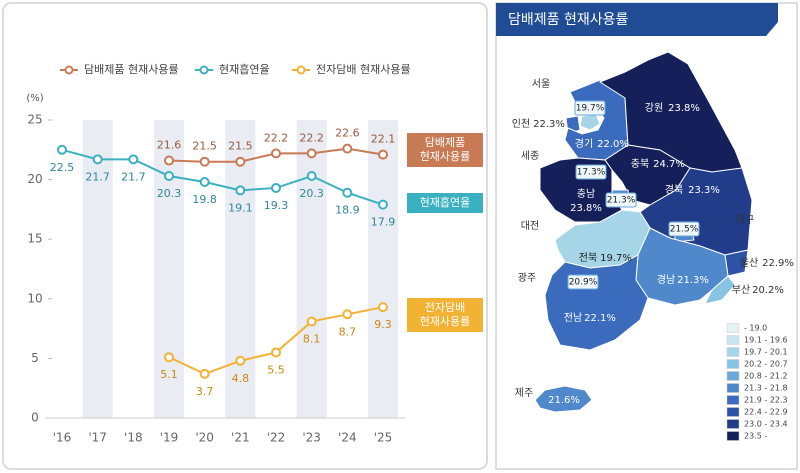 This screenshot has width=800, height=473. What do you see at coordinates (527, 278) in the screenshot?
I see `region-name: 광주` at bounding box center [527, 278].